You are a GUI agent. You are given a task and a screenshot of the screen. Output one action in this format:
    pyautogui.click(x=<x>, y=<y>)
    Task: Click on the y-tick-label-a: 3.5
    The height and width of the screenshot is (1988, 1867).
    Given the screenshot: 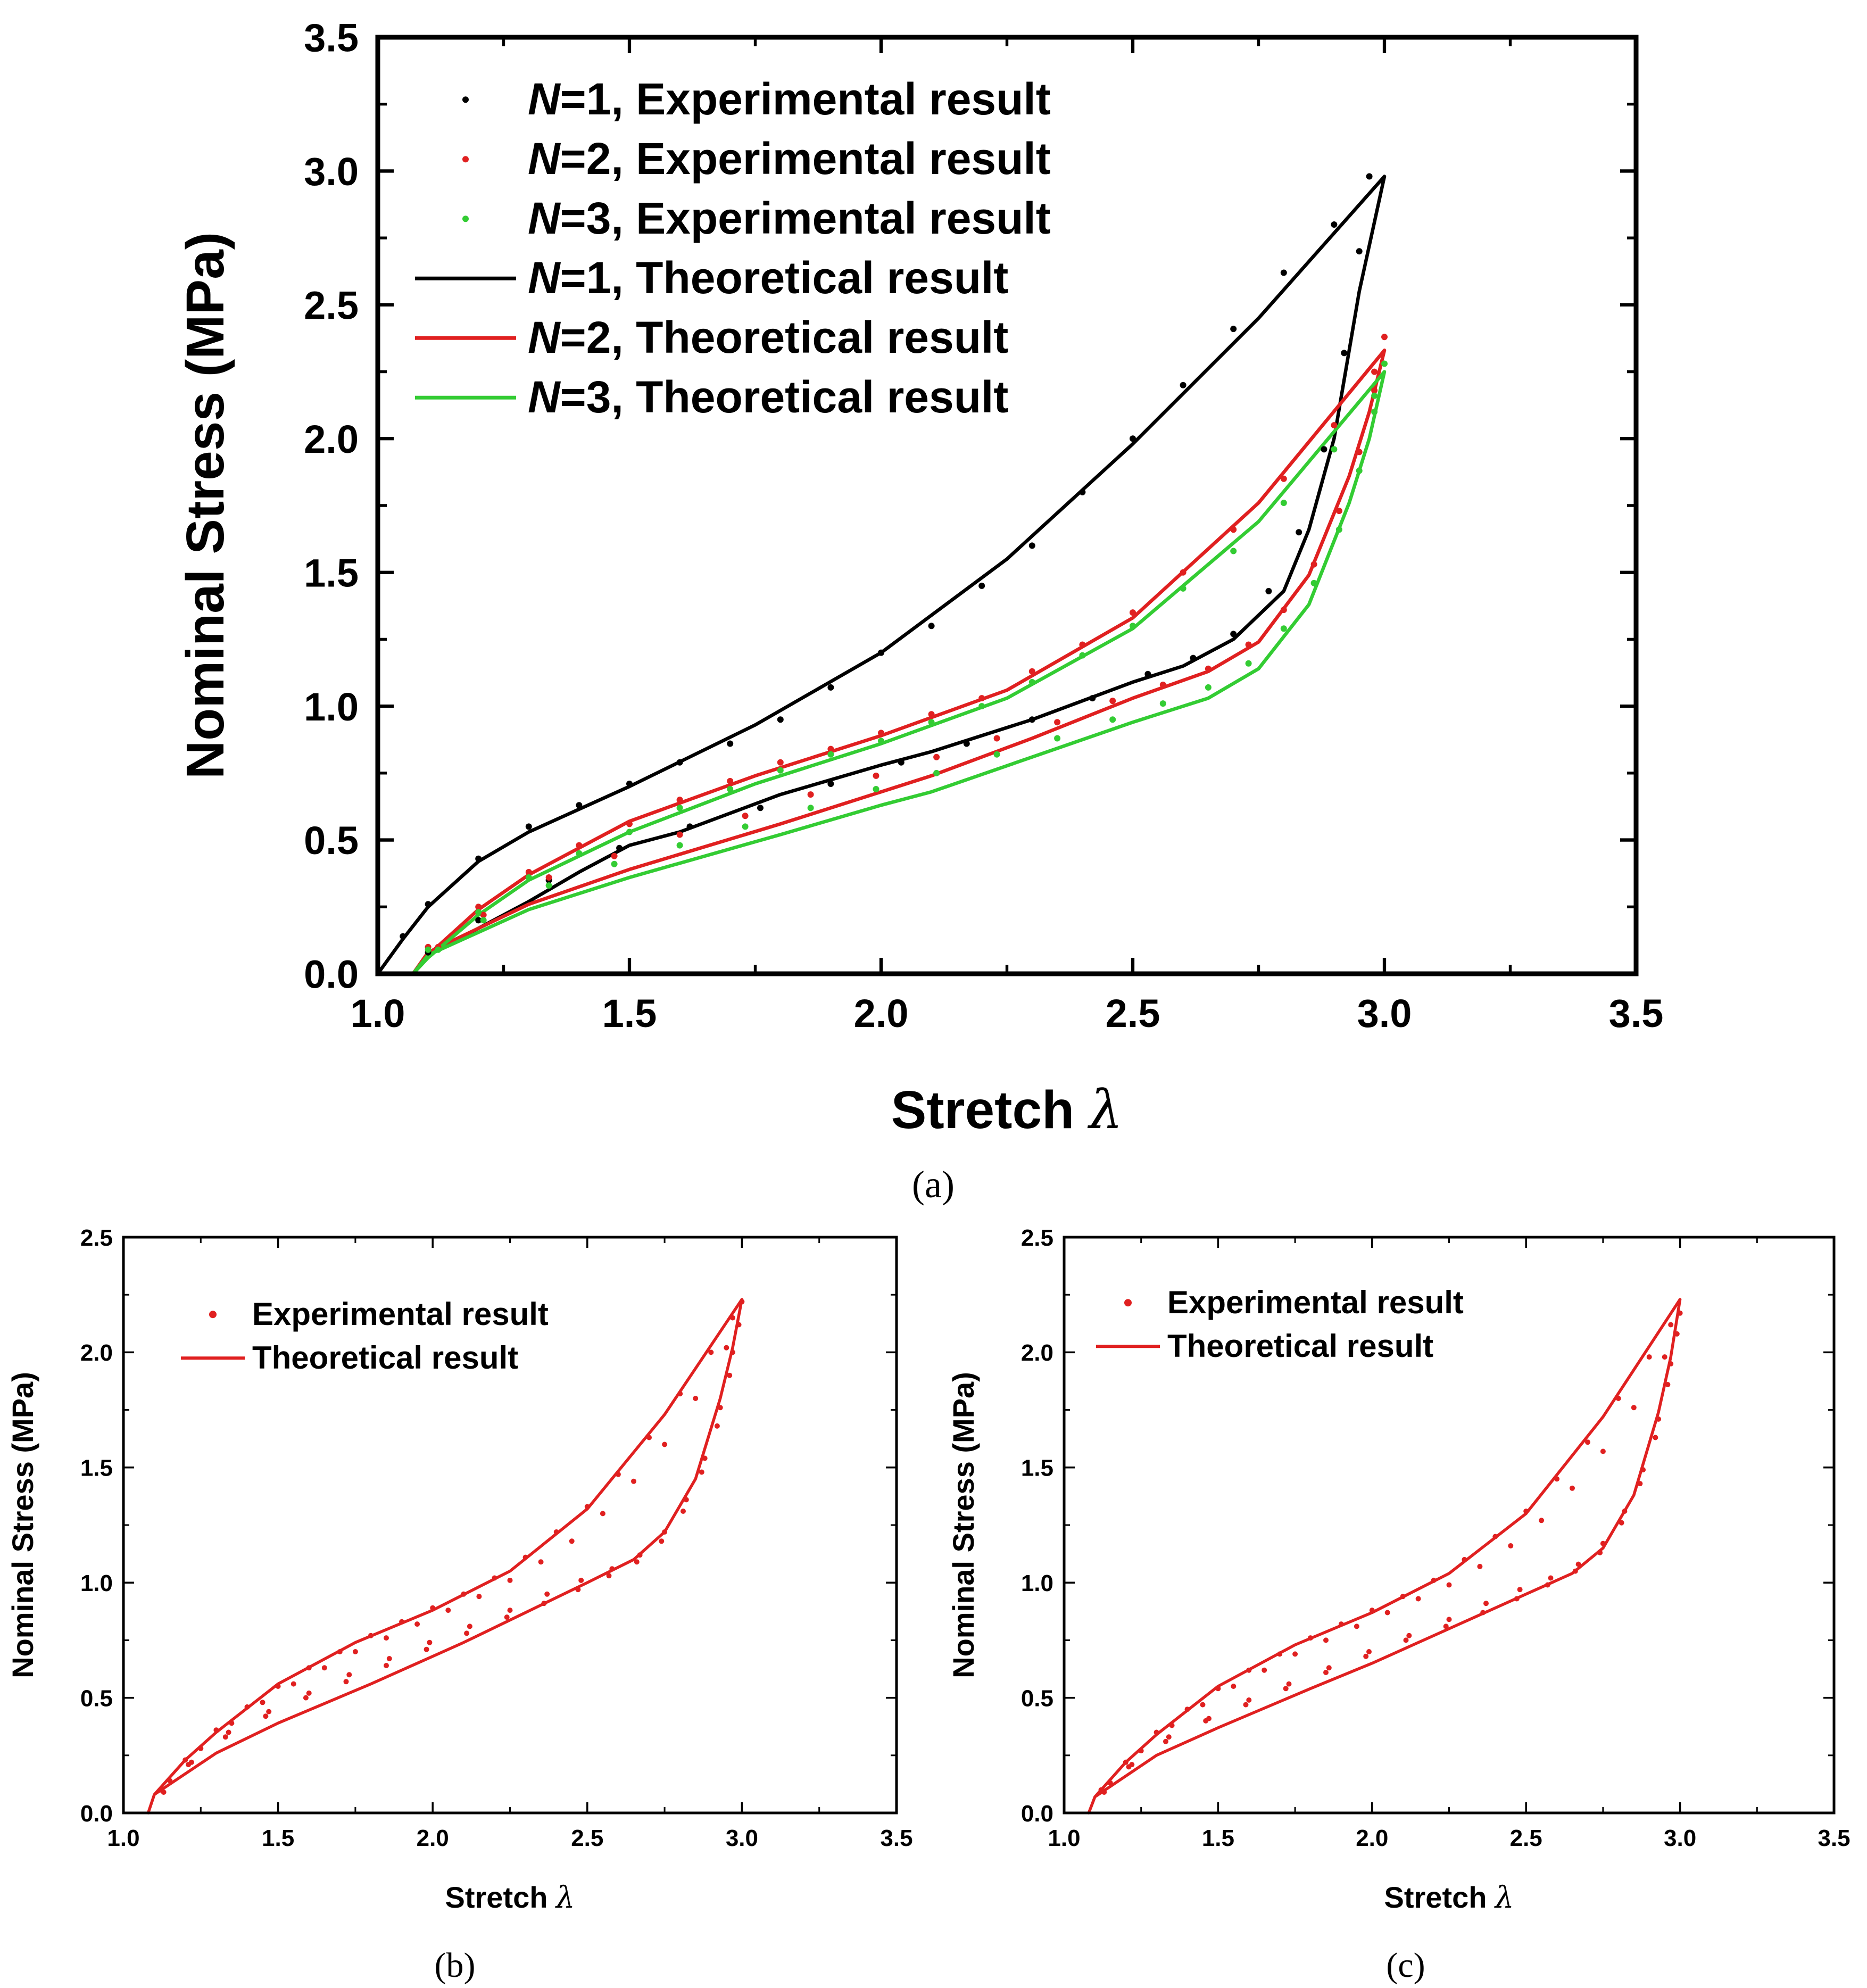 What is the action you would take?
    pyautogui.click(x=331, y=38)
    